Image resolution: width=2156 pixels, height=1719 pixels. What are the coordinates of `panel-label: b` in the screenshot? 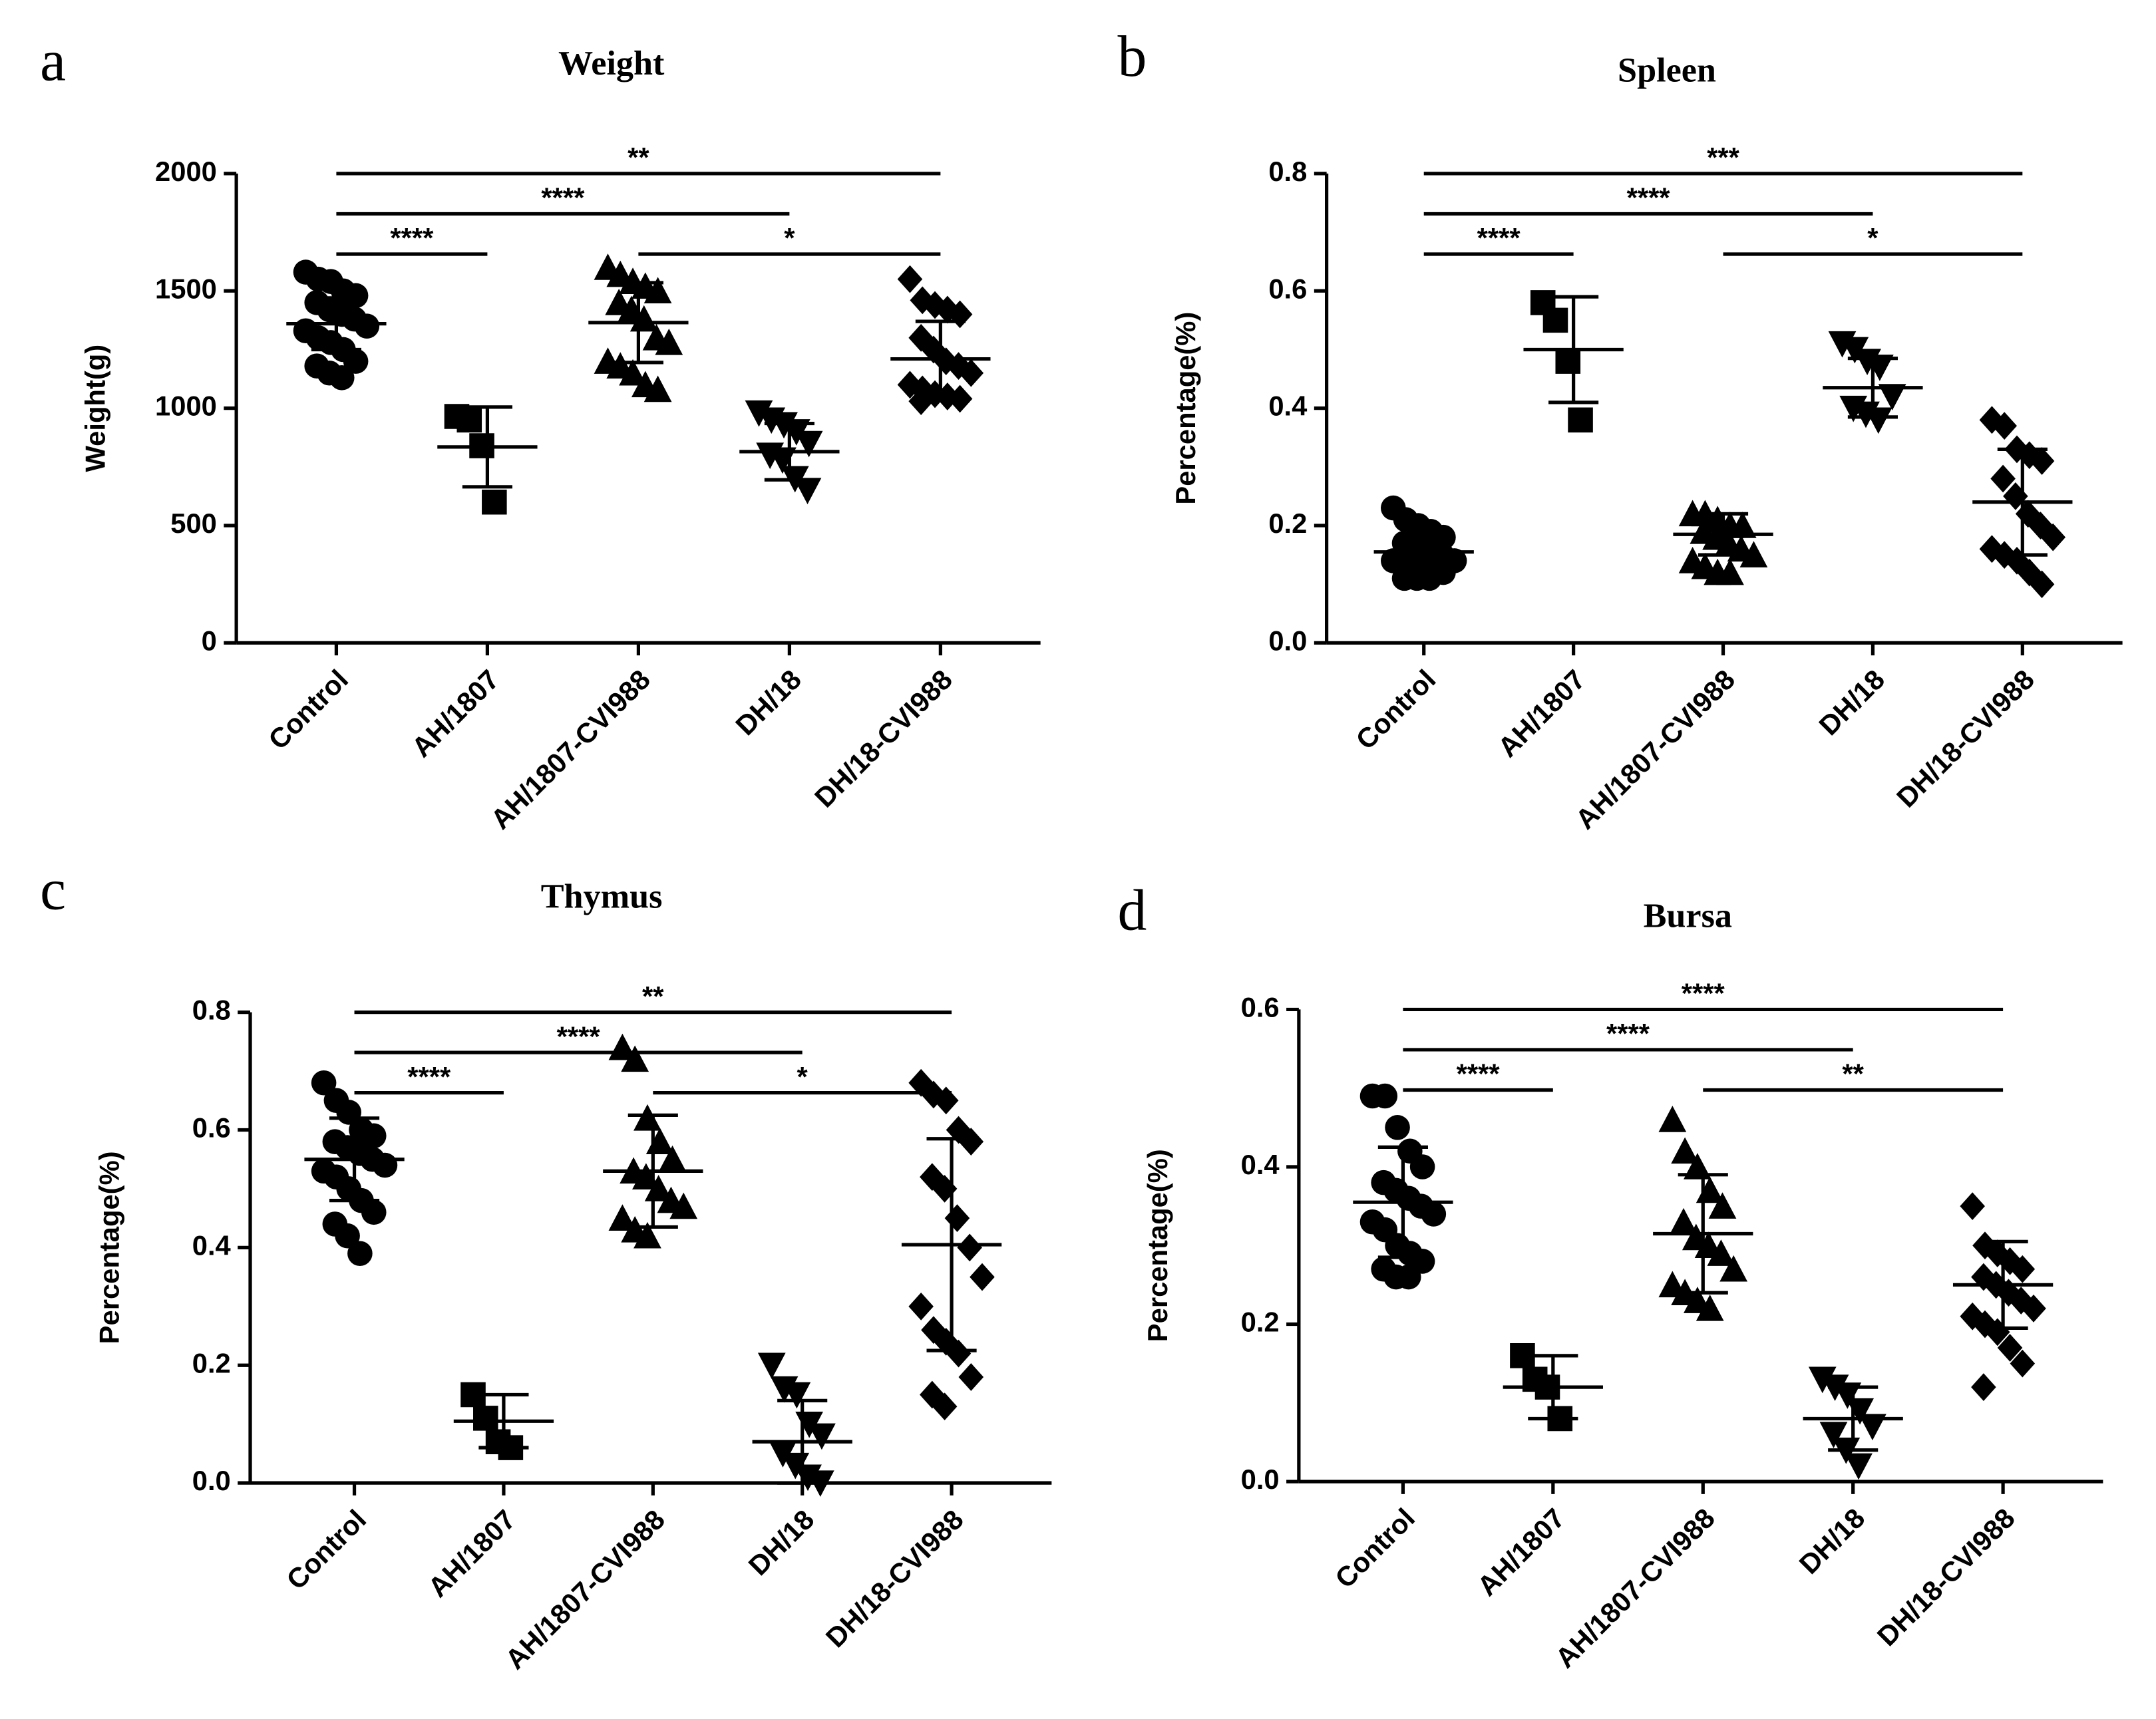 It's located at (1132, 56).